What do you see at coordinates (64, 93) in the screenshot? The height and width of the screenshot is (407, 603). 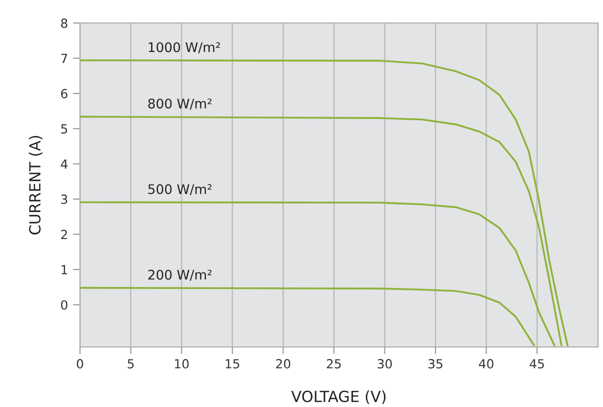 I see `y-tick-label: 6` at bounding box center [64, 93].